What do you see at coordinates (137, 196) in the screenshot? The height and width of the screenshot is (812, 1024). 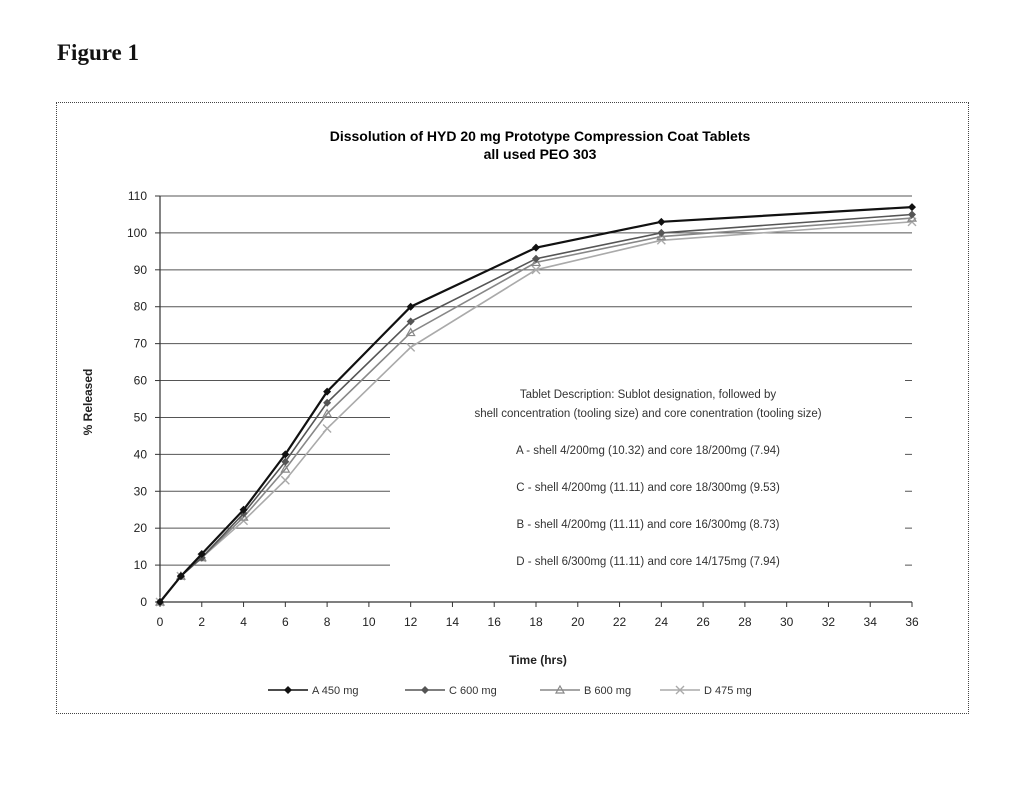 I see `y-tick-label: 110` at bounding box center [137, 196].